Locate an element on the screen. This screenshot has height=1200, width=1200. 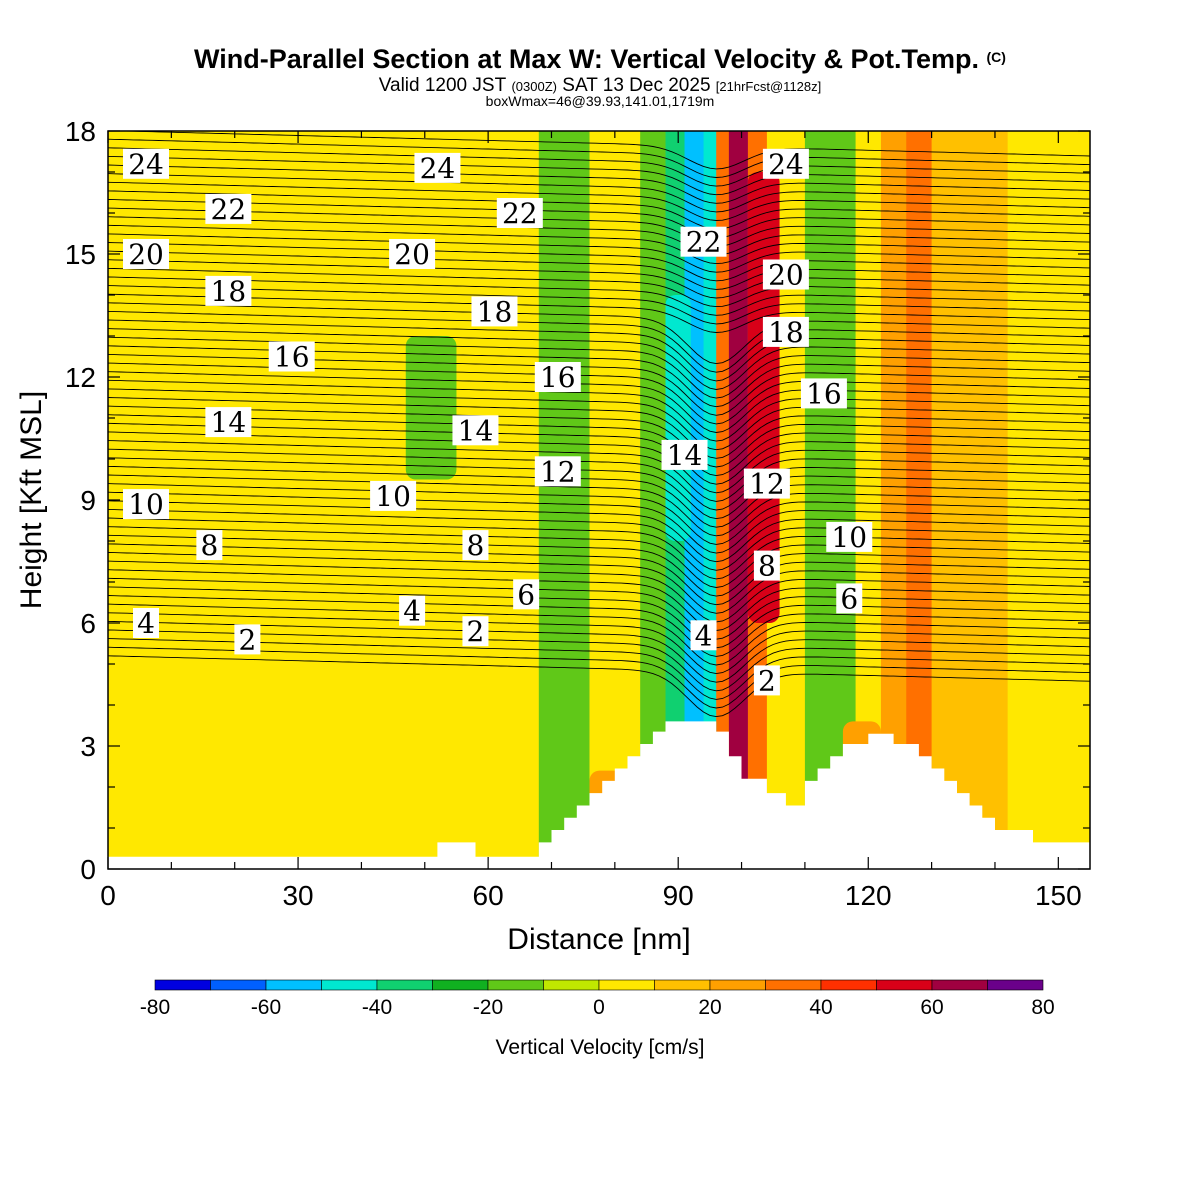
colorbar-tick-label: -20 is located at coordinates (488, 1007).